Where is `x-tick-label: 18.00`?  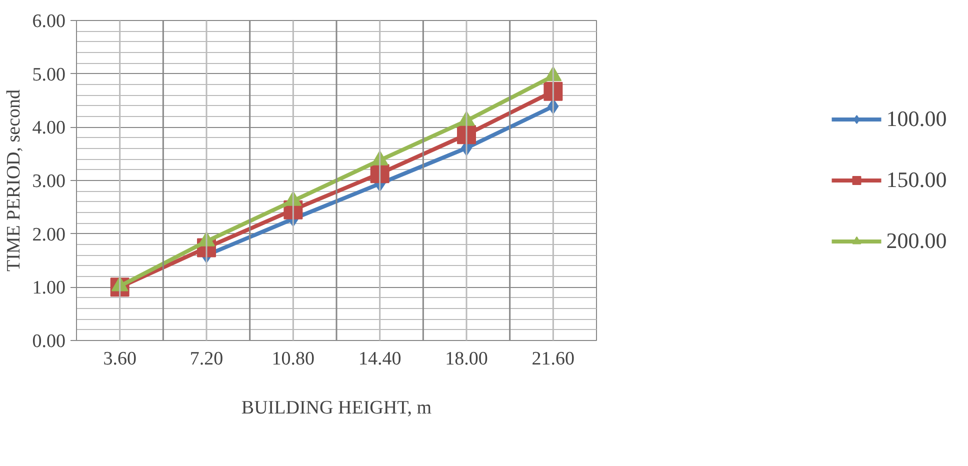 x-tick-label: 18.00 is located at coordinates (466, 359).